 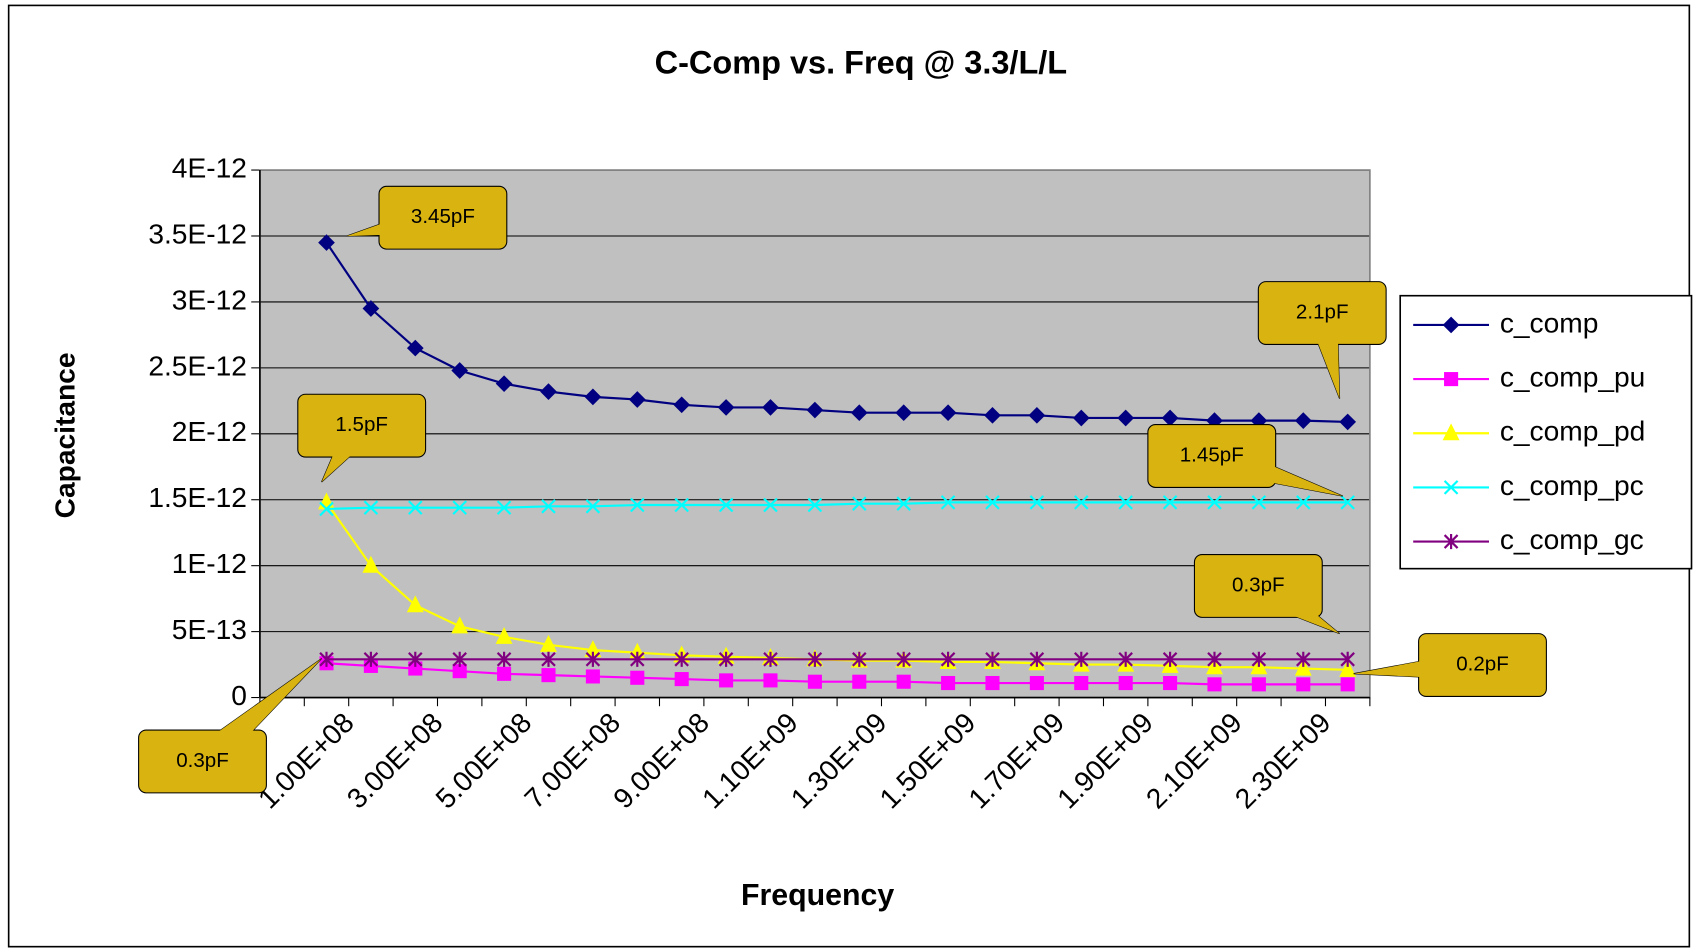 What do you see at coordinates (197, 497) in the screenshot?
I see `y-tick-label: 1.5E-12` at bounding box center [197, 497].